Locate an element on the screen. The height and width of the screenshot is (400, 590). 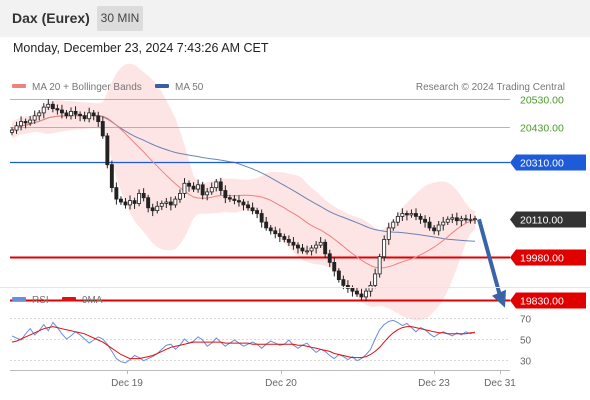
price-level-tag-3: 20110.00 is located at coordinates (548, 219).